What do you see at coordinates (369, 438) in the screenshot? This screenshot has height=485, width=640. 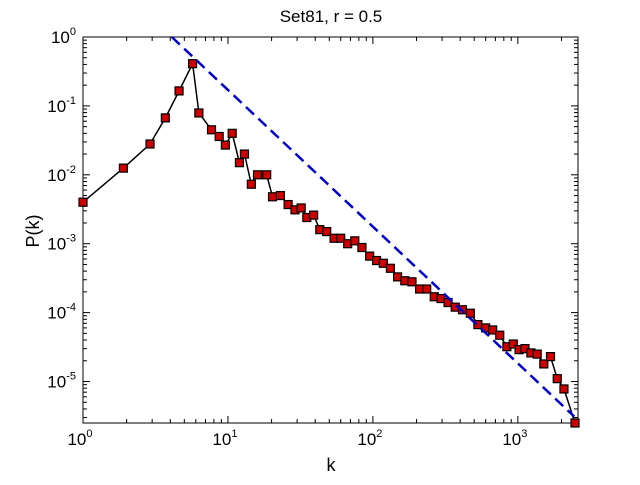 I see `x-tick-label: 10²` at bounding box center [369, 438].